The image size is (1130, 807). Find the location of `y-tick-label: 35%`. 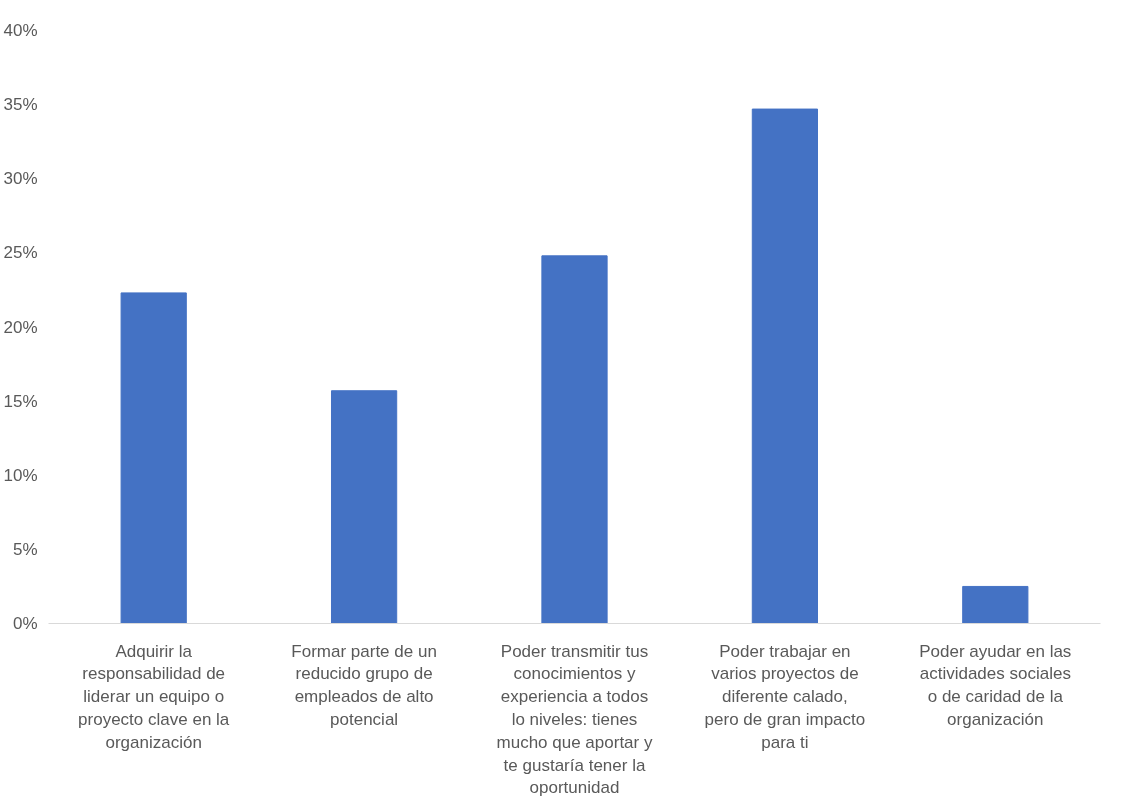

y-tick-label: 35% is located at coordinates (20, 105).